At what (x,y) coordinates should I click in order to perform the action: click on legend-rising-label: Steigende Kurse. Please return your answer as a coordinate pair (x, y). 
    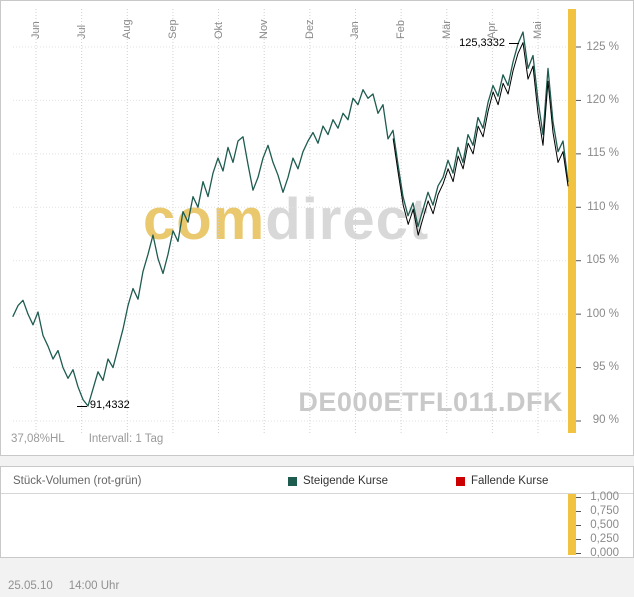
    Looking at the image, I should click on (346, 481).